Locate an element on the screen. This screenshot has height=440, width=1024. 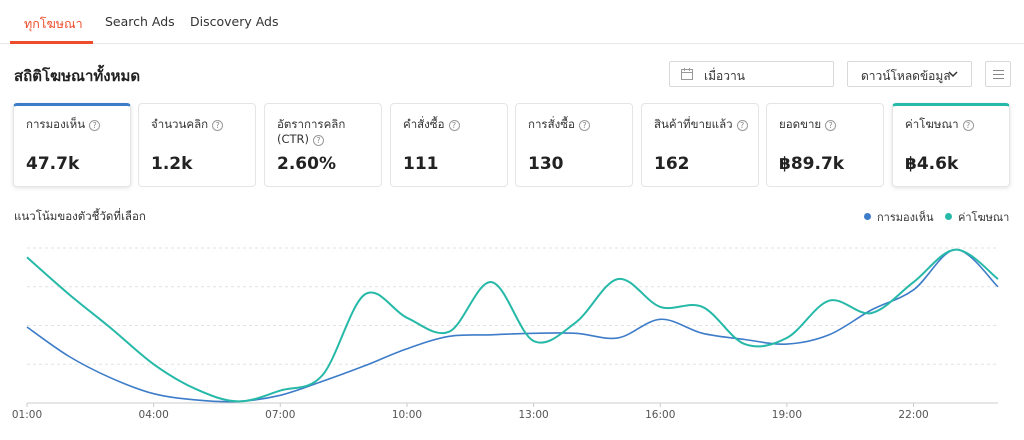
legend-item-impressions: การมองเห็น is located at coordinates (899, 217).